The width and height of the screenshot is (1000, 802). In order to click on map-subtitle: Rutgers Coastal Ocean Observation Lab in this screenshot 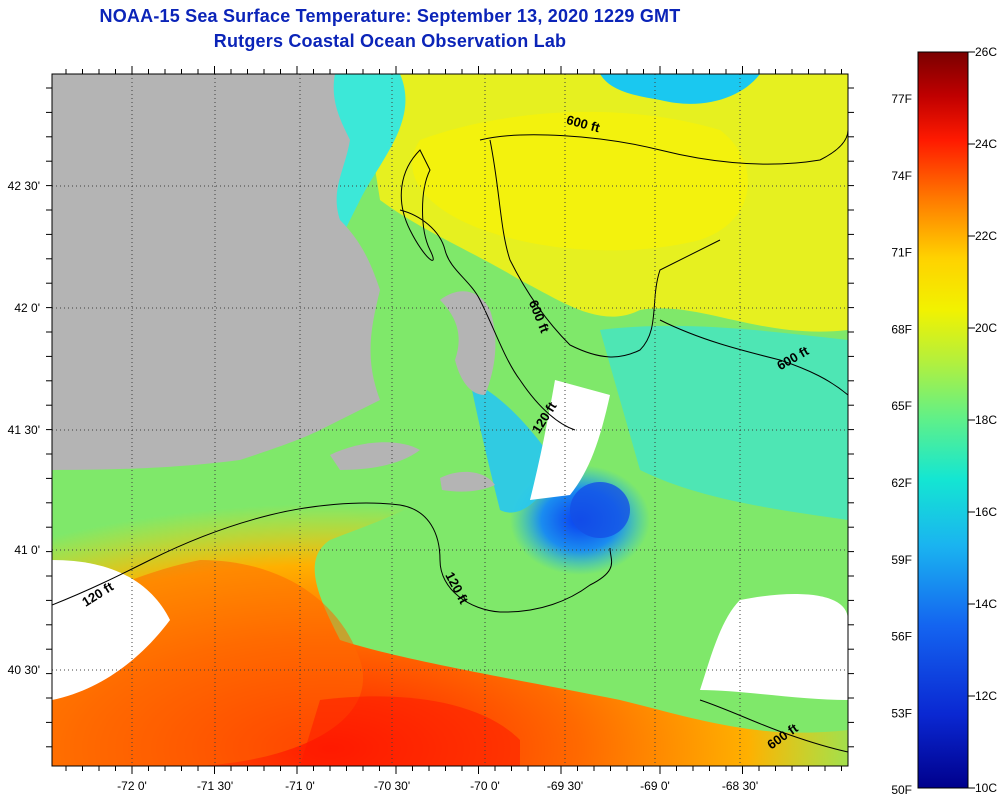, I will do `click(390, 41)`.